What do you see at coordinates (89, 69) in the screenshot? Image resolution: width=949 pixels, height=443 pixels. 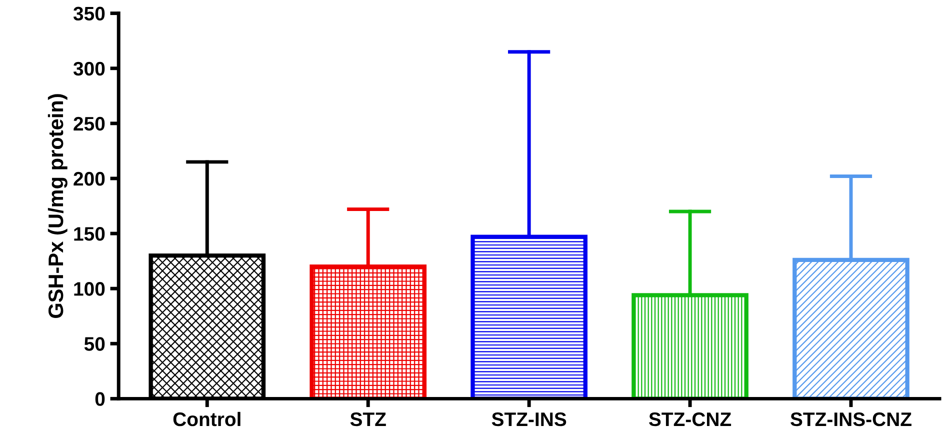 I see `y-tick-label: 300` at bounding box center [89, 69].